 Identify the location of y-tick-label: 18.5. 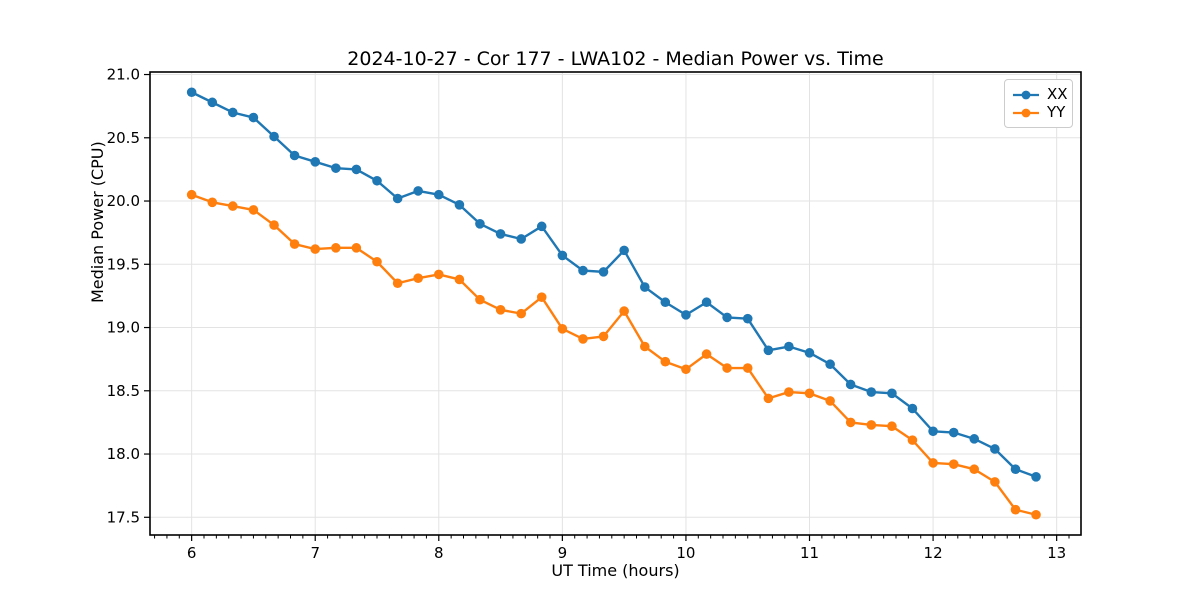
(123, 391).